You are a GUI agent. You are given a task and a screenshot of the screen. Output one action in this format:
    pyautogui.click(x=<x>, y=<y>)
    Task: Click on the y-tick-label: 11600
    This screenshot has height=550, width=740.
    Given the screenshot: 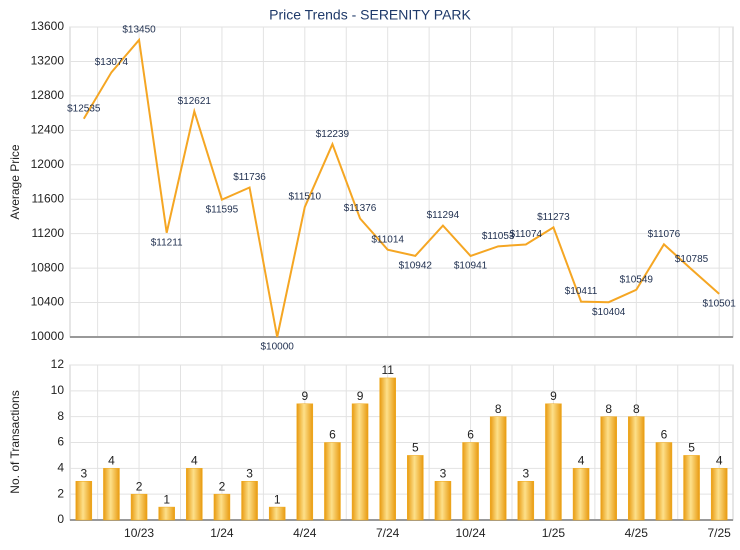 What is the action you would take?
    pyautogui.click(x=48, y=198)
    